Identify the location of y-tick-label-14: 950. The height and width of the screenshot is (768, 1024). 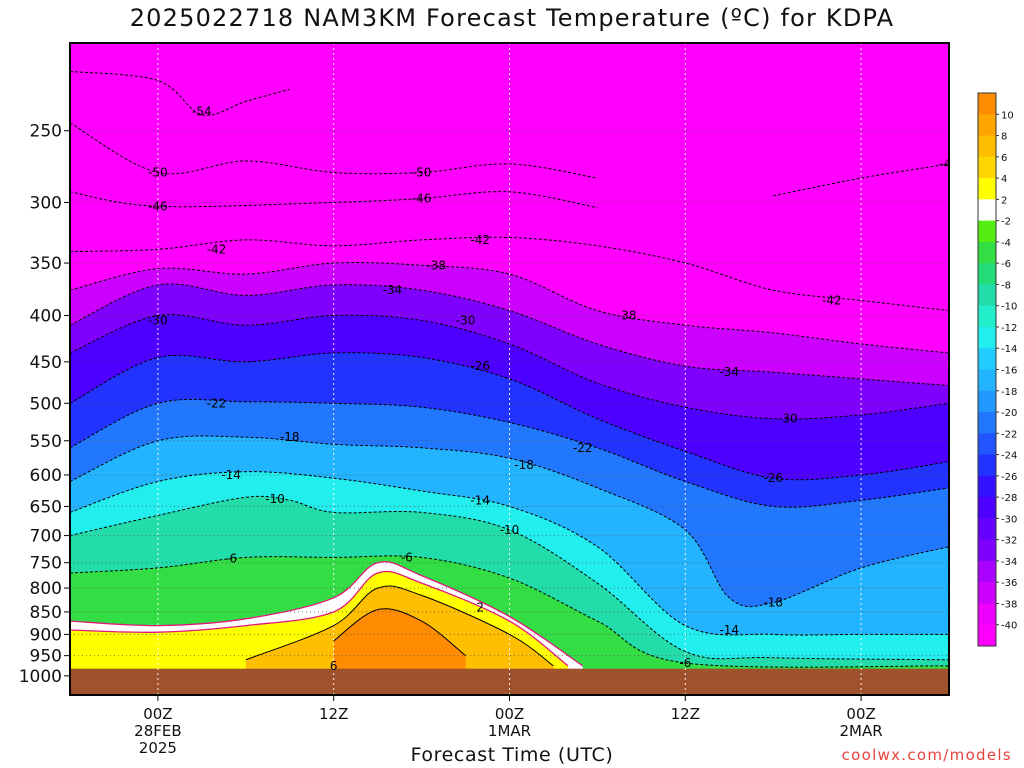
(46, 657).